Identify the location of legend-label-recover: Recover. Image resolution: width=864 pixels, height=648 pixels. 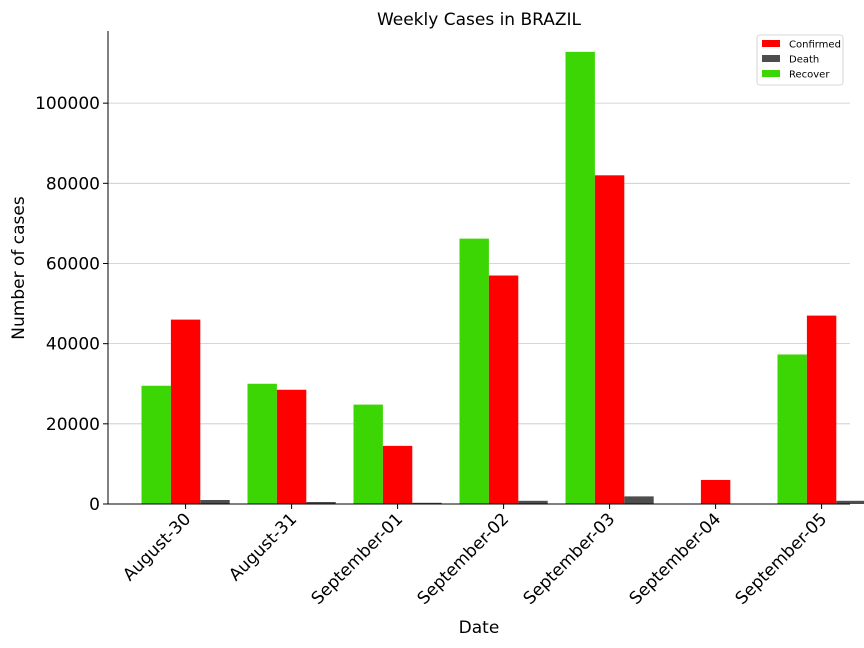
(809, 75).